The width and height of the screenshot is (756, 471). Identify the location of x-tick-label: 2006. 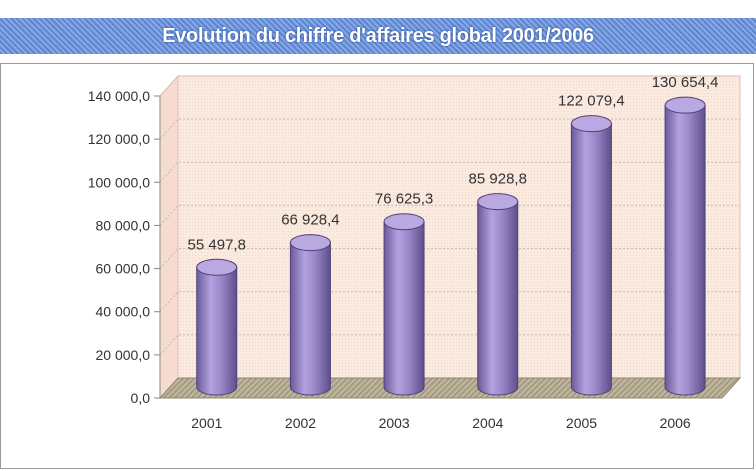
(675, 423).